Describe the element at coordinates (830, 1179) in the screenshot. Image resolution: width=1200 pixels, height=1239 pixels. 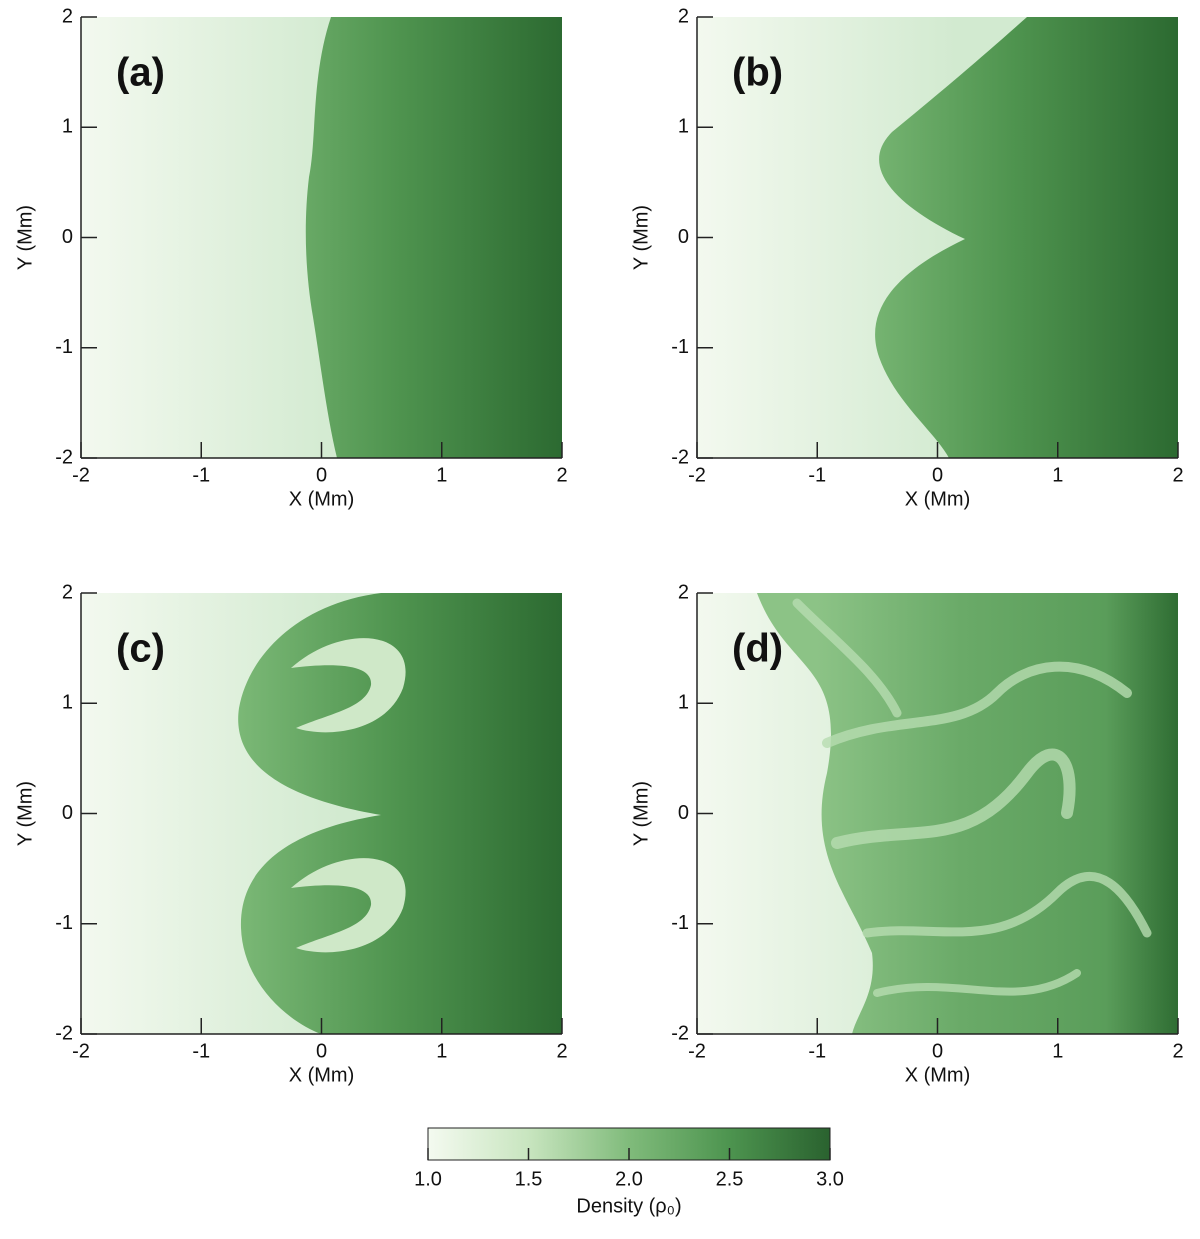
I see `colorbar-tick-label: 3.0` at that location.